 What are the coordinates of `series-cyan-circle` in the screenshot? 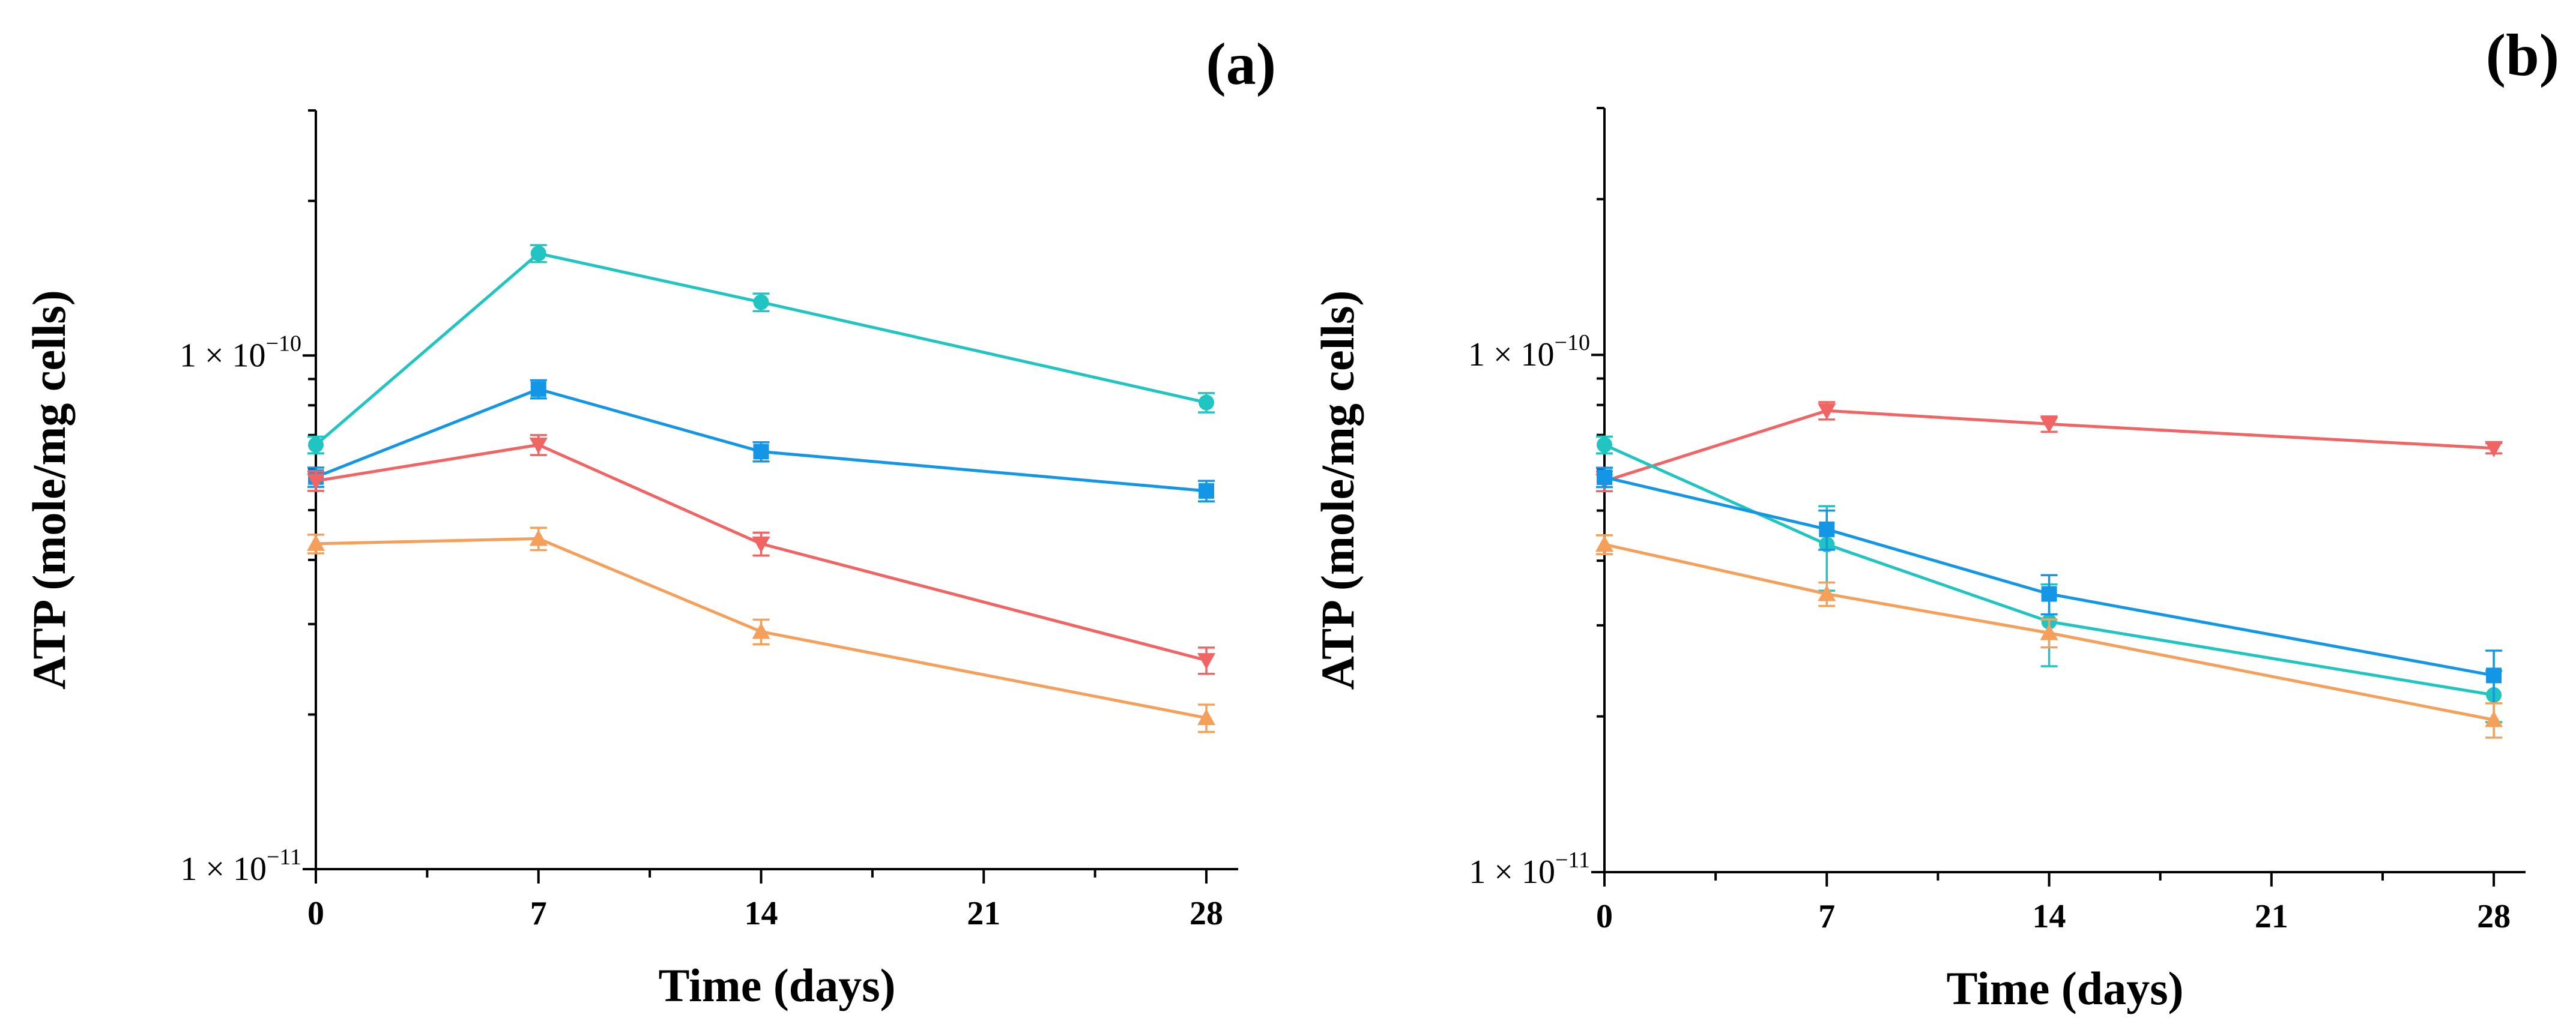 It's located at (761, 349).